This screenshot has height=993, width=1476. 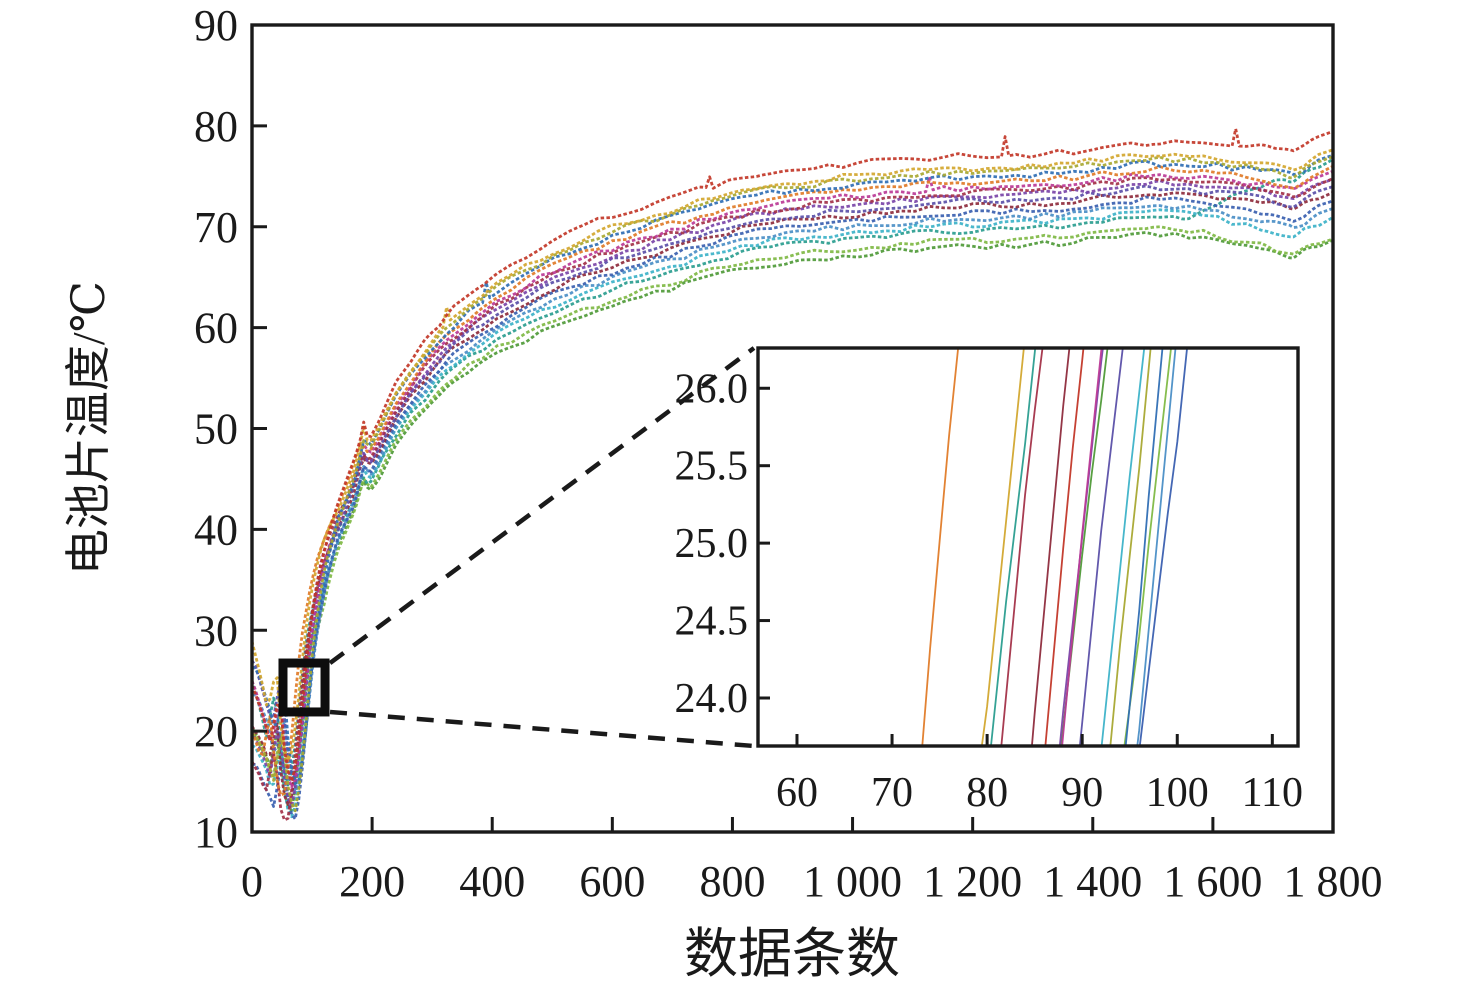 What do you see at coordinates (987, 793) in the screenshot?
I see `inset-x-tick-label: 80` at bounding box center [987, 793].